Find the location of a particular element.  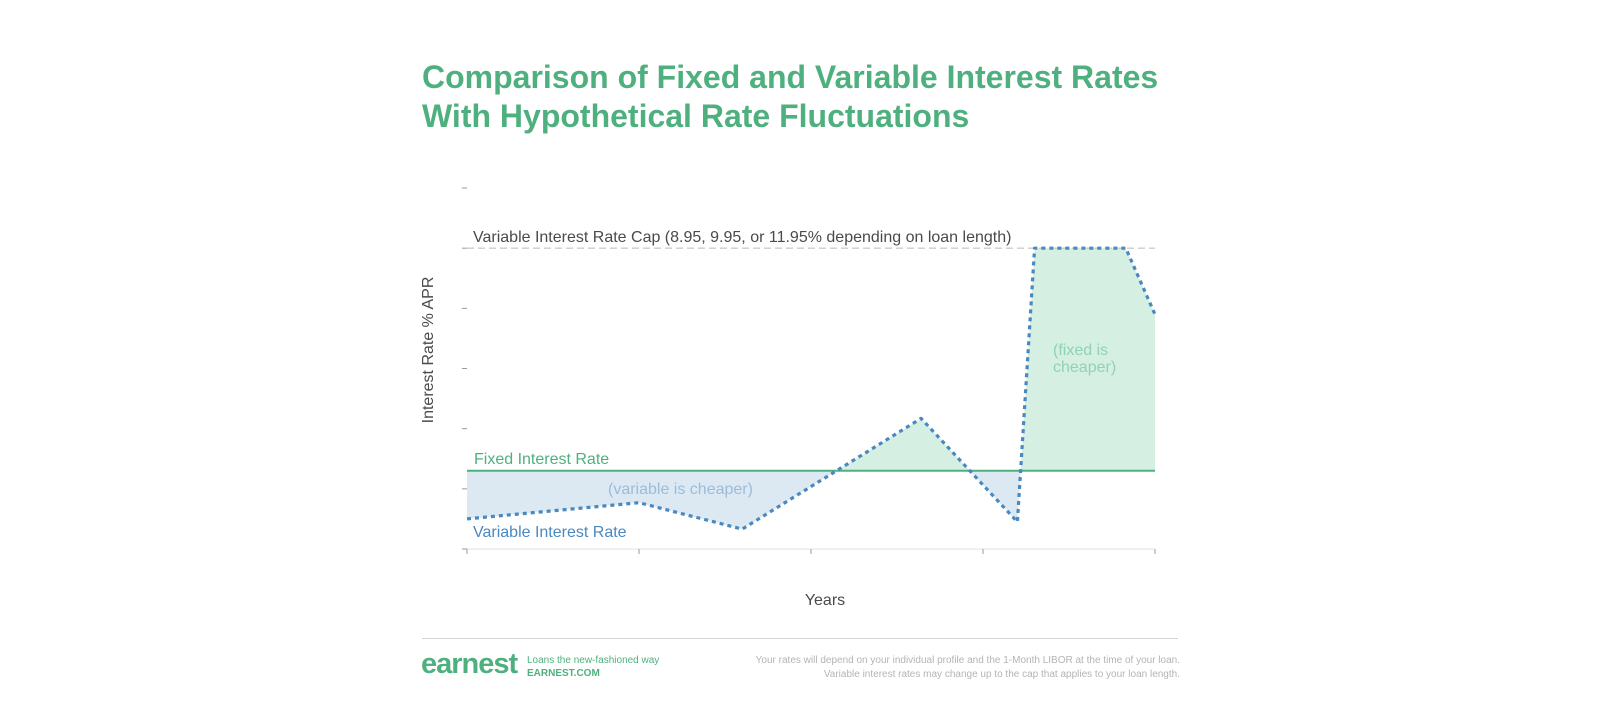

earnest-logo: earnest is located at coordinates (469, 664).